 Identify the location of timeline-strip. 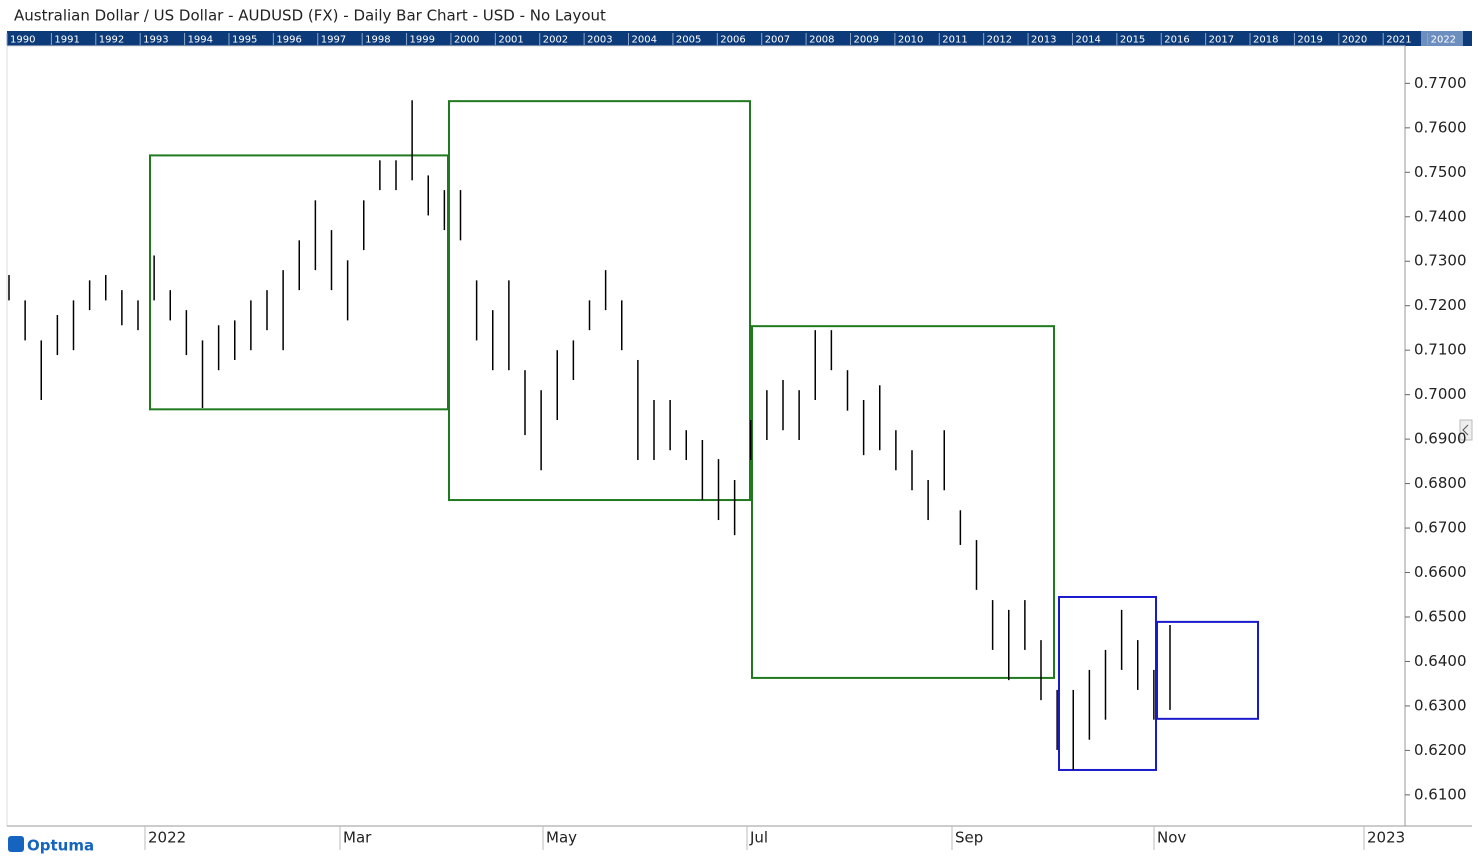
(739, 38).